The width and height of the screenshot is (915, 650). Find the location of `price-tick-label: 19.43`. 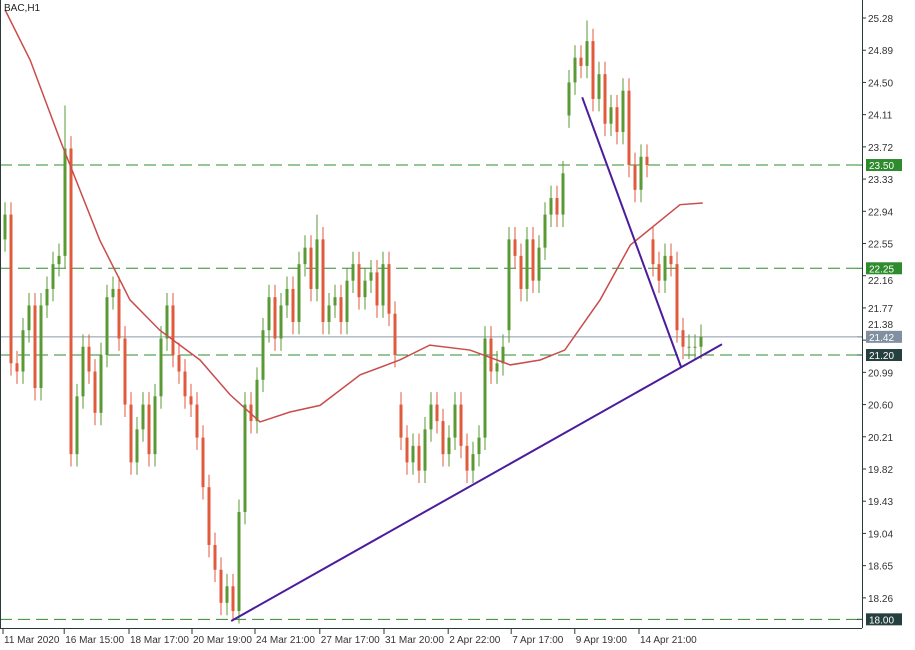

price-tick-label: 19.43 is located at coordinates (880, 502).